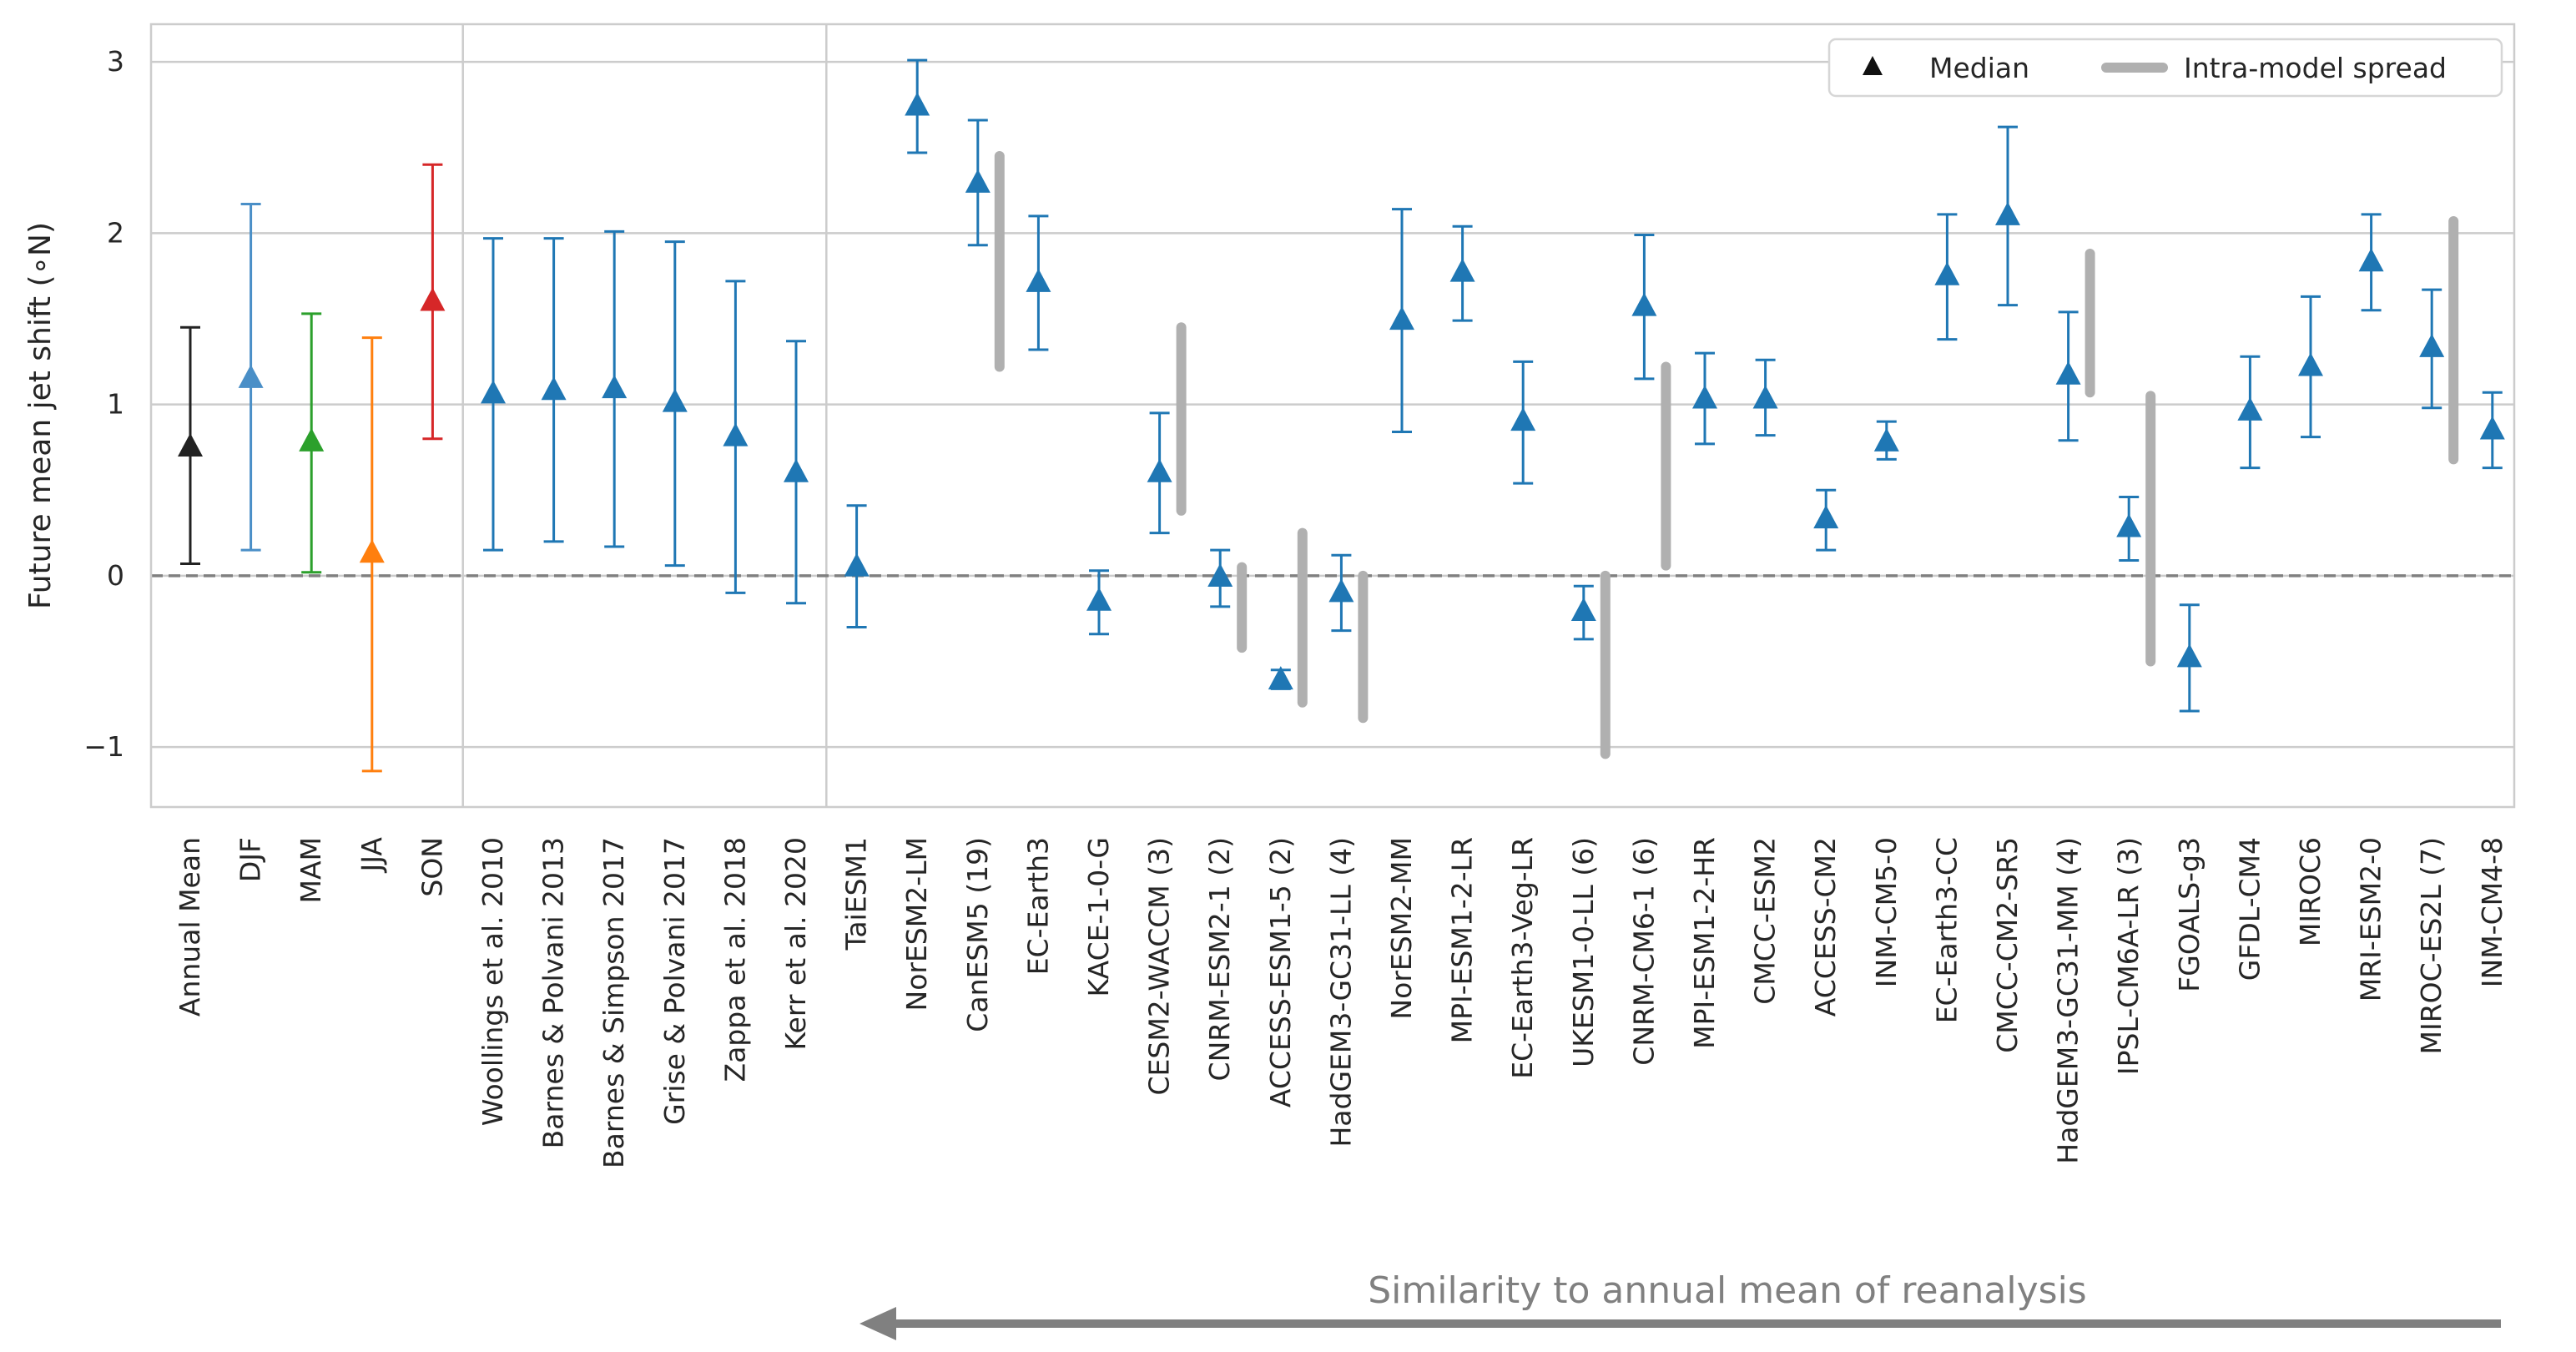 This screenshot has height=1352, width=2576. I want to click on x-tick-label: EC-Earth3, so click(1037, 906).